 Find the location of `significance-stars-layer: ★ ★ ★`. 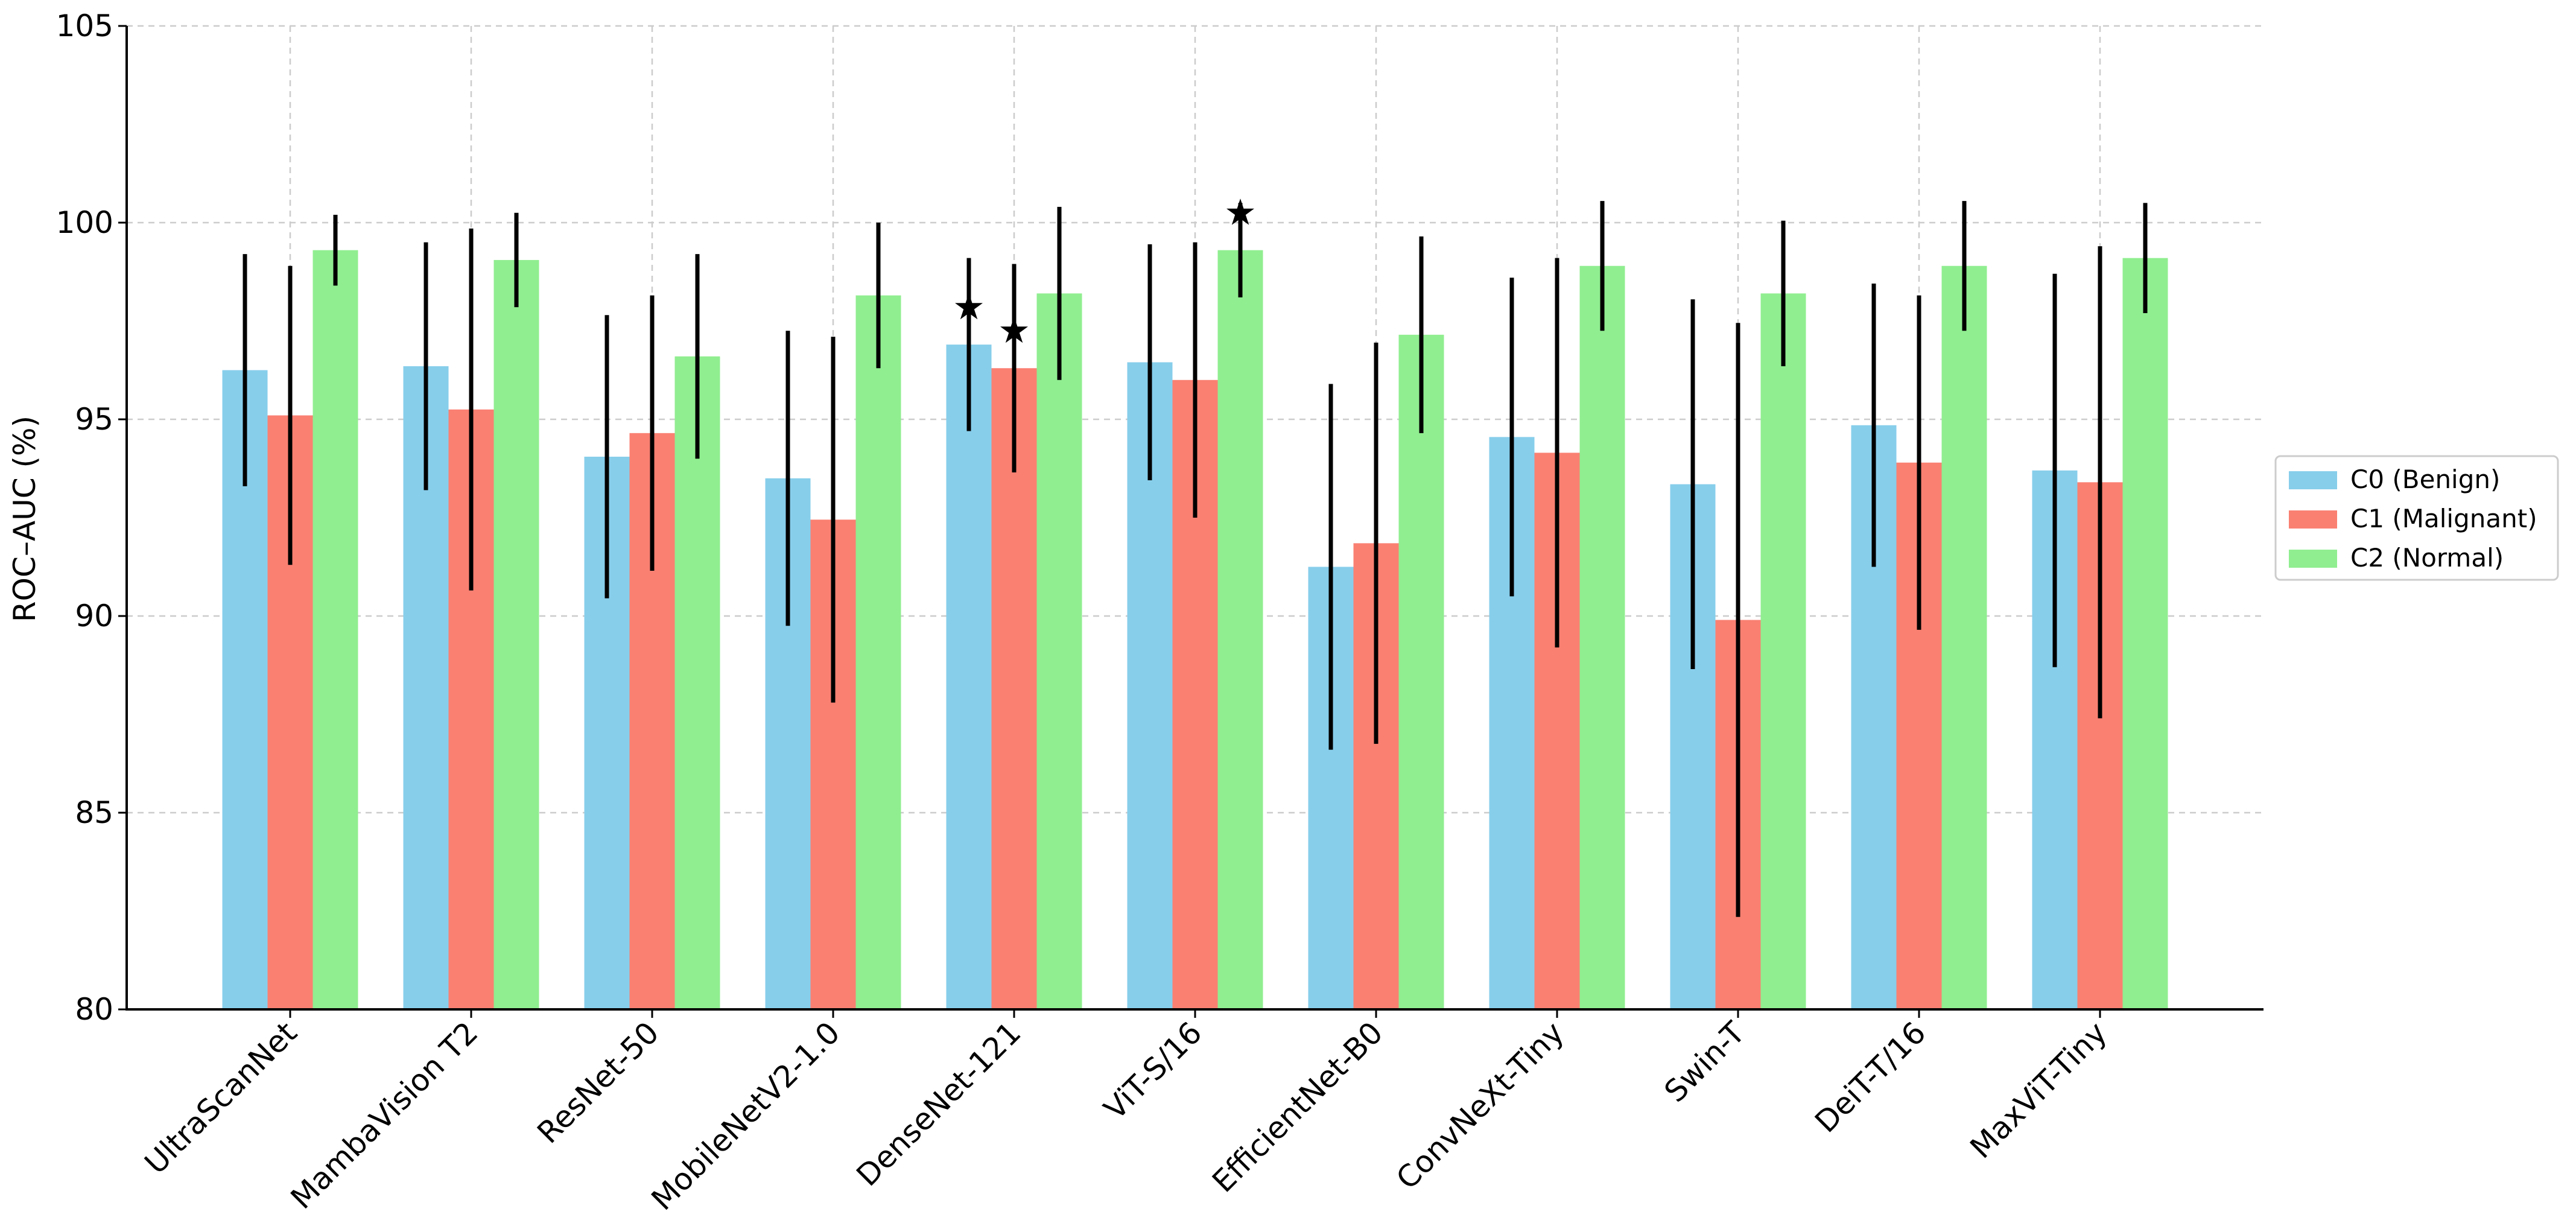

significance-stars-layer: ★ ★ ★ is located at coordinates (1105, 272).